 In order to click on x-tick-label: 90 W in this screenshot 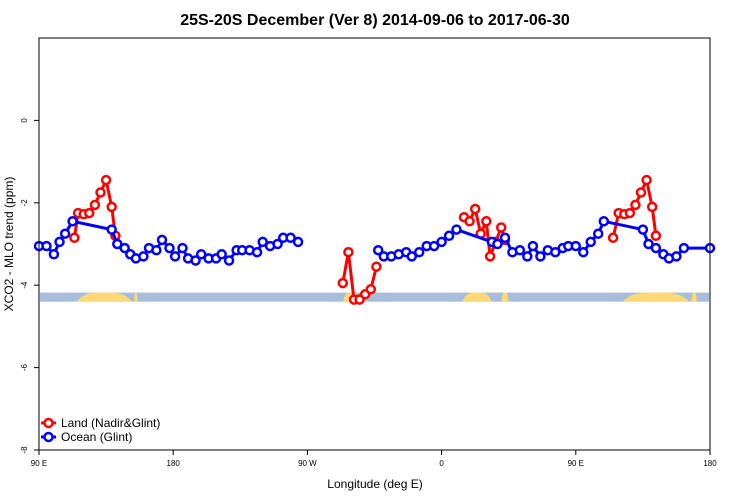, I will do `click(307, 463)`.